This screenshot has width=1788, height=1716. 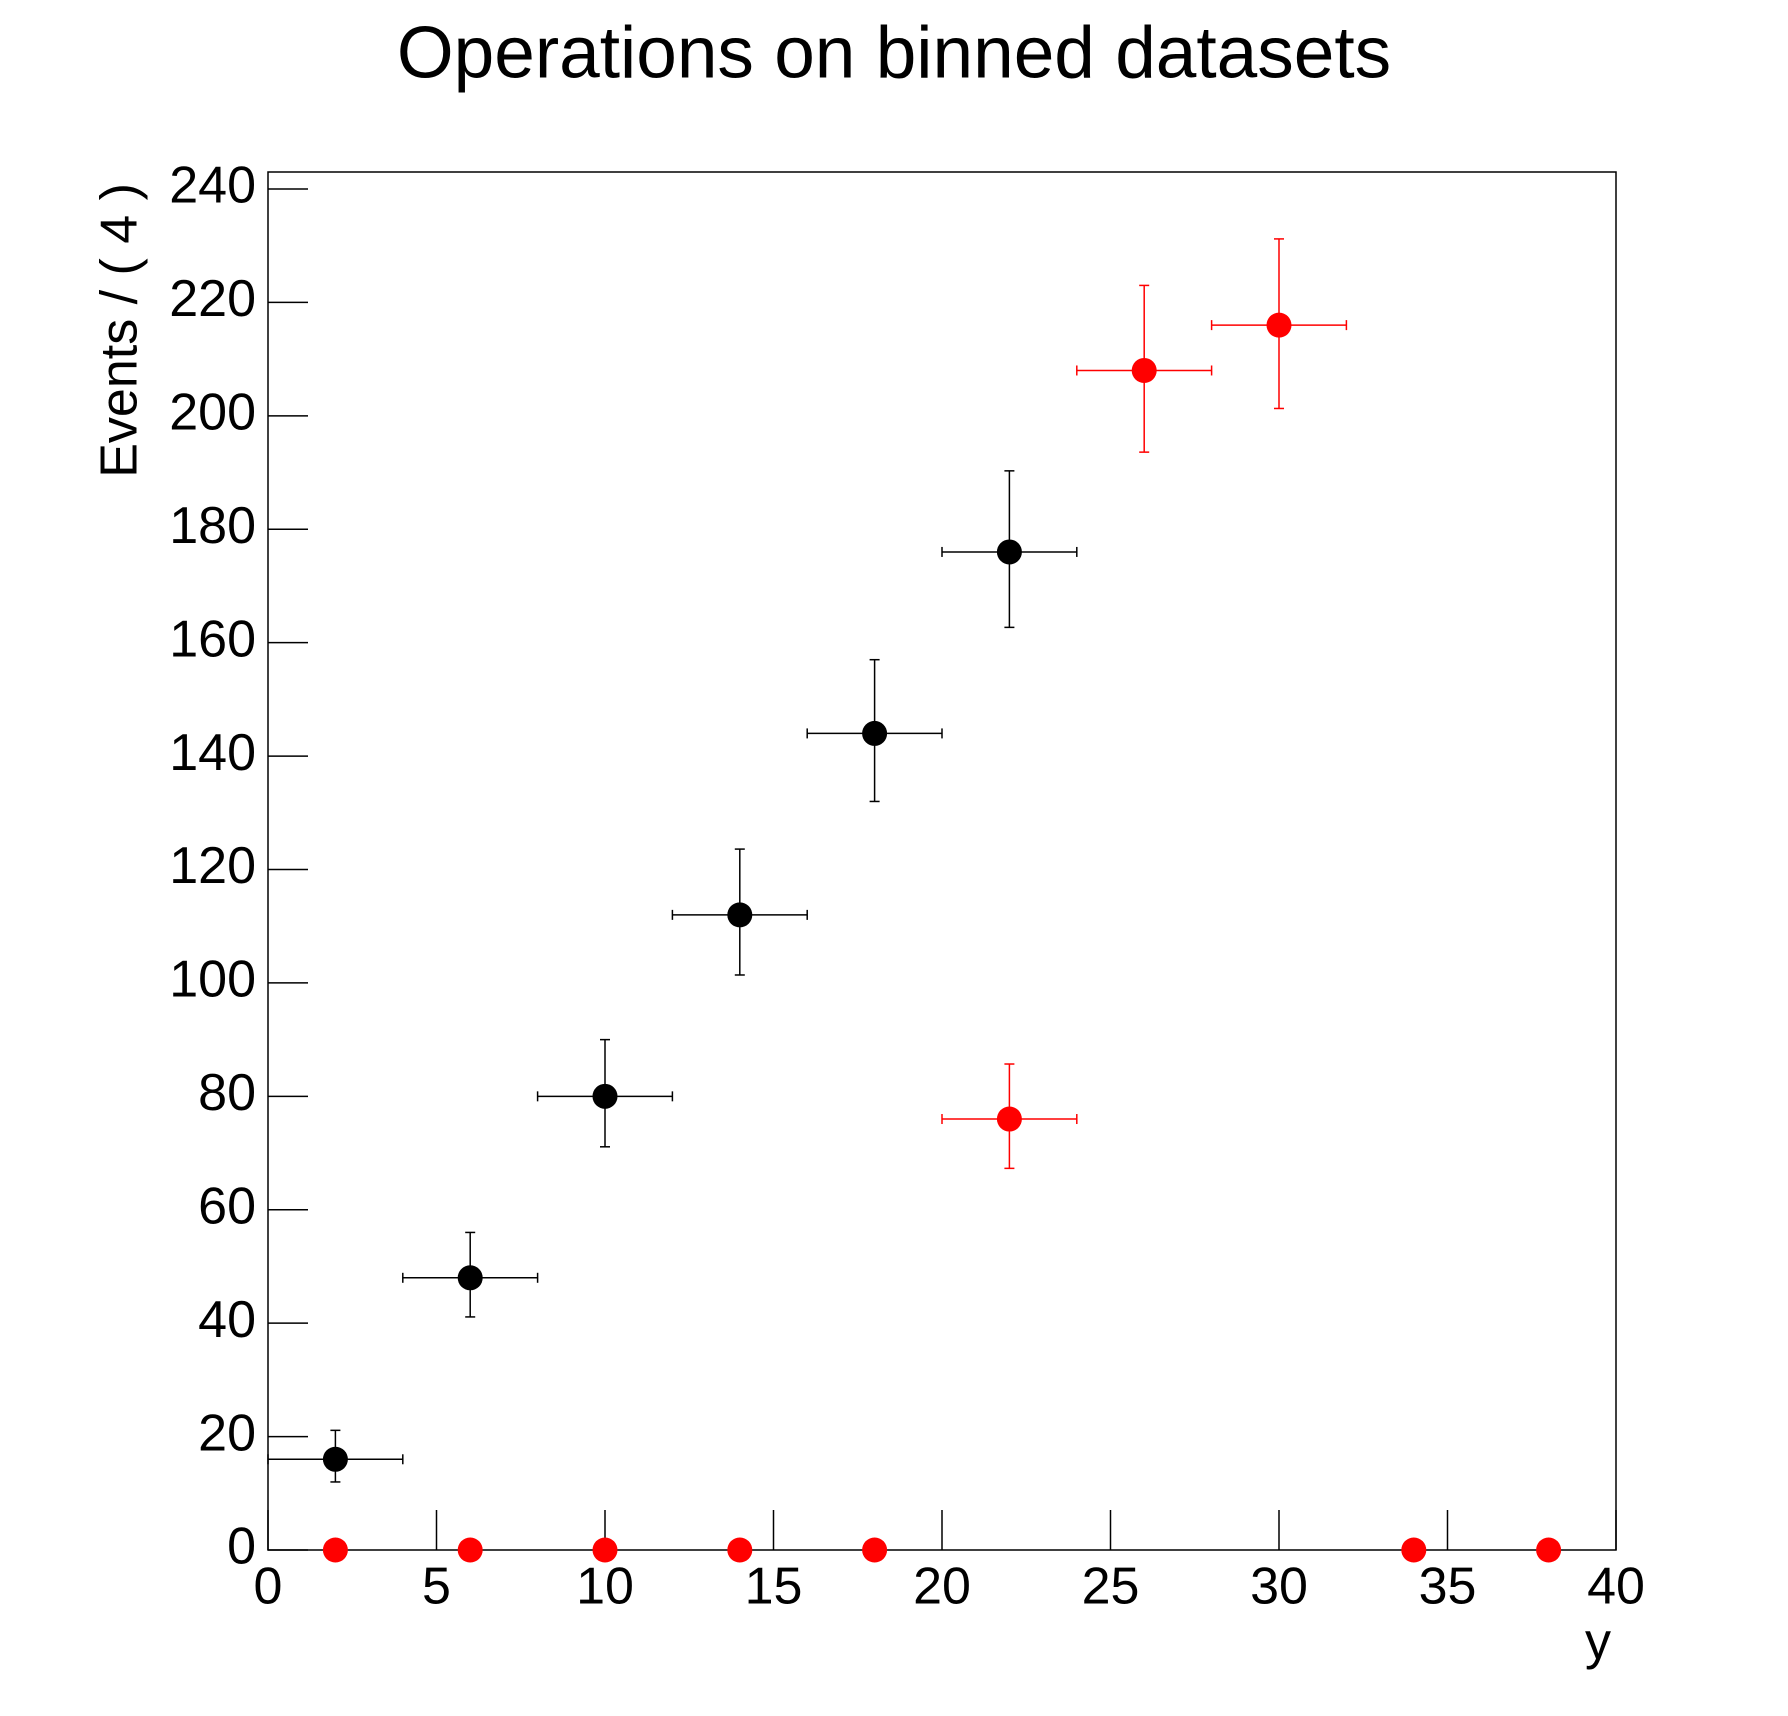 What do you see at coordinates (227, 1206) in the screenshot?
I see `y-tick-label: 60` at bounding box center [227, 1206].